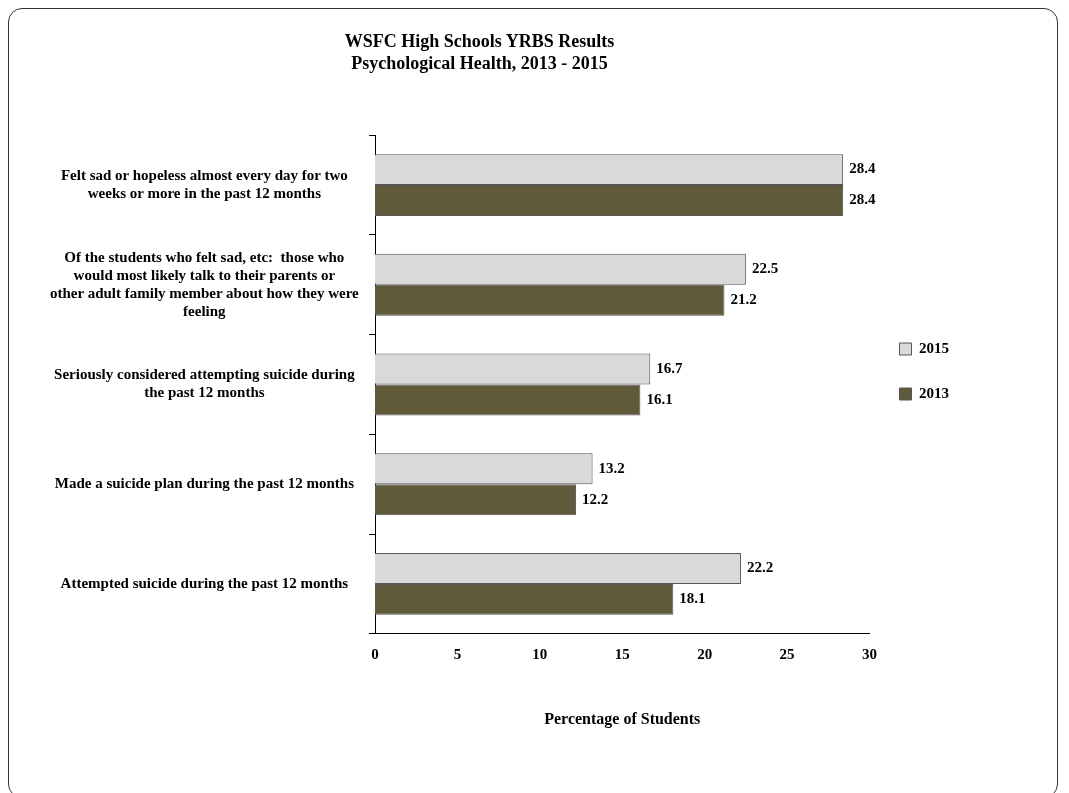 The image size is (1069, 793). What do you see at coordinates (375, 653) in the screenshot?
I see `x-tick-label: 0` at bounding box center [375, 653].